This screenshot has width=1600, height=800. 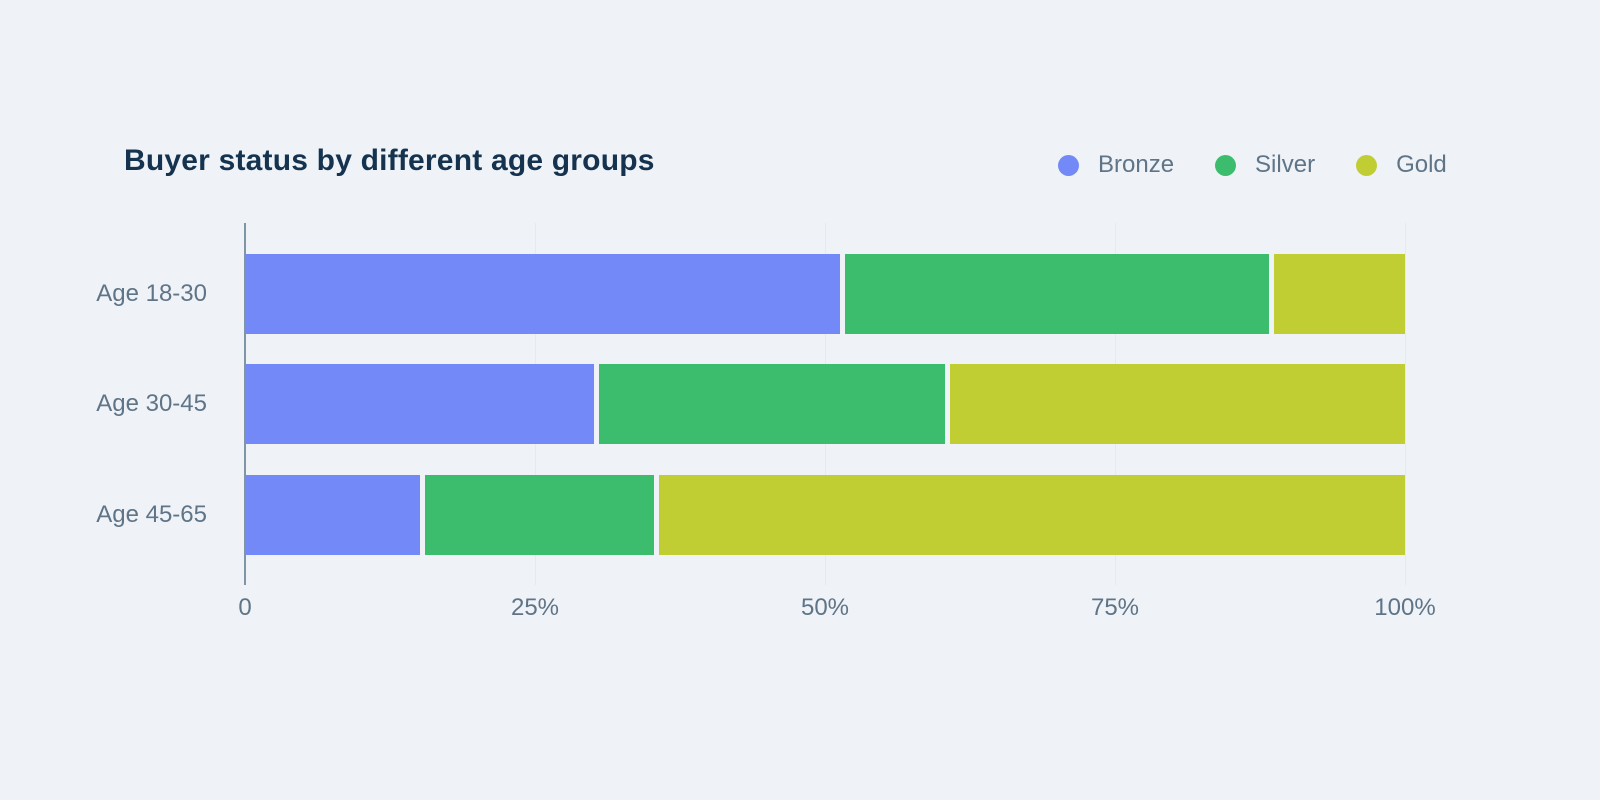 I want to click on category-label-age-45-65: Age 45-65, so click(x=151, y=514).